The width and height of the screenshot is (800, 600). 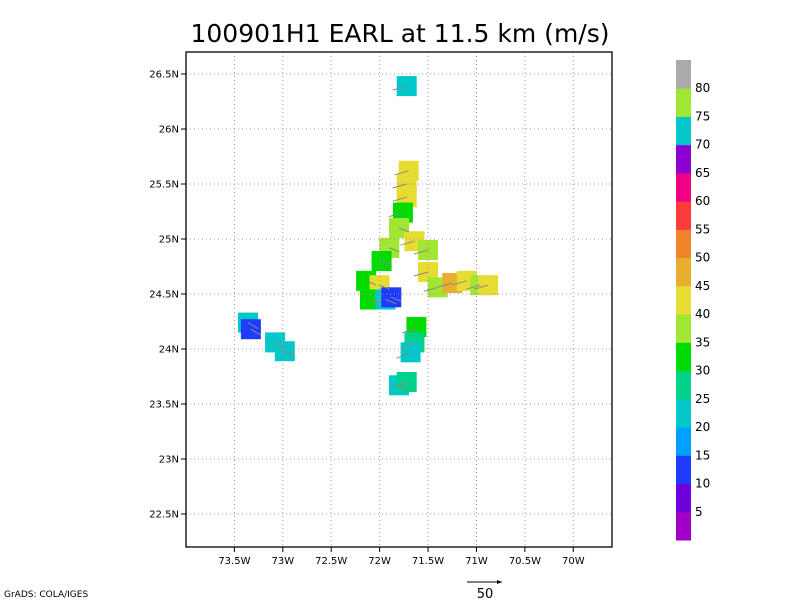 I want to click on colorbar-label-13: 70, so click(x=702, y=145).